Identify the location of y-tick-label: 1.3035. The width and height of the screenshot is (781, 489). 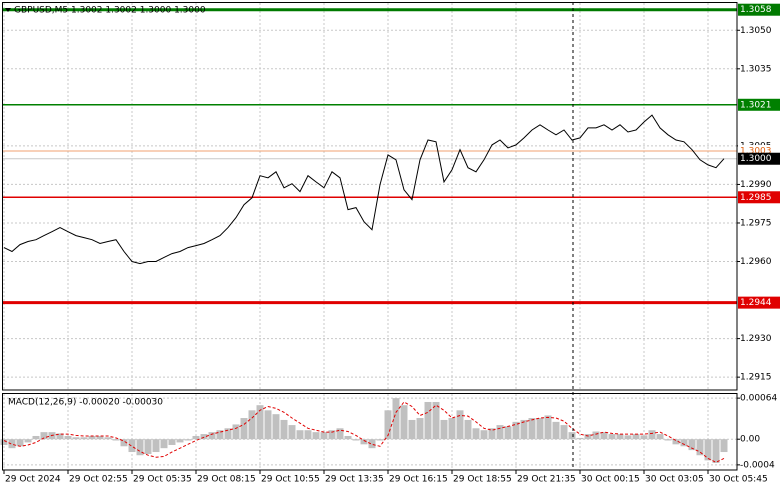
(756, 69).